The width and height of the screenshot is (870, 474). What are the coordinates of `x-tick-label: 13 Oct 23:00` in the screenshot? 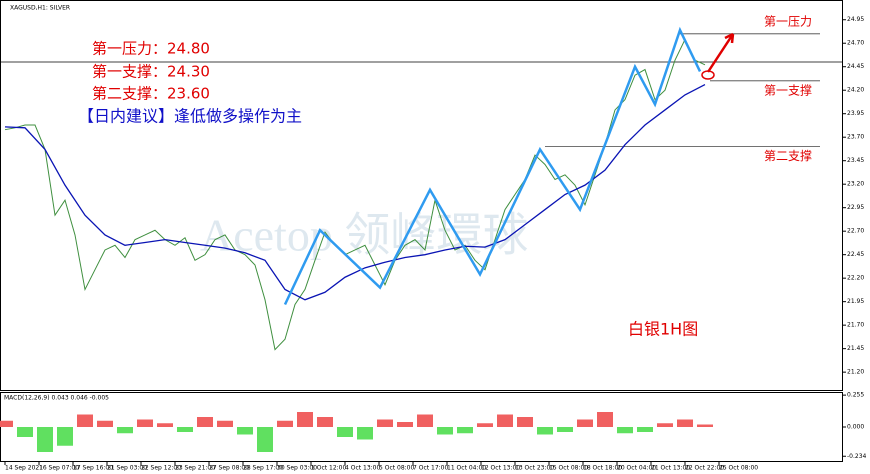 It's located at (534, 468).